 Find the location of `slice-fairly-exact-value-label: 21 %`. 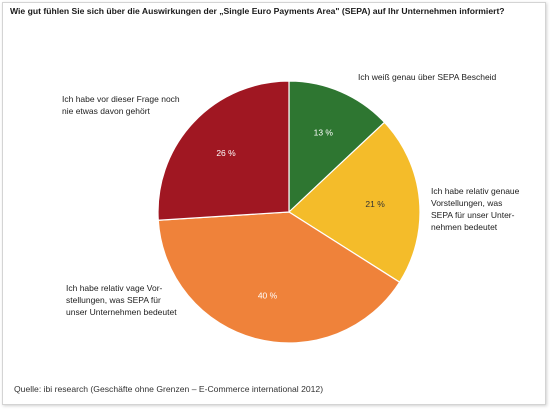

slice-fairly-exact-value-label: 21 % is located at coordinates (375, 204).